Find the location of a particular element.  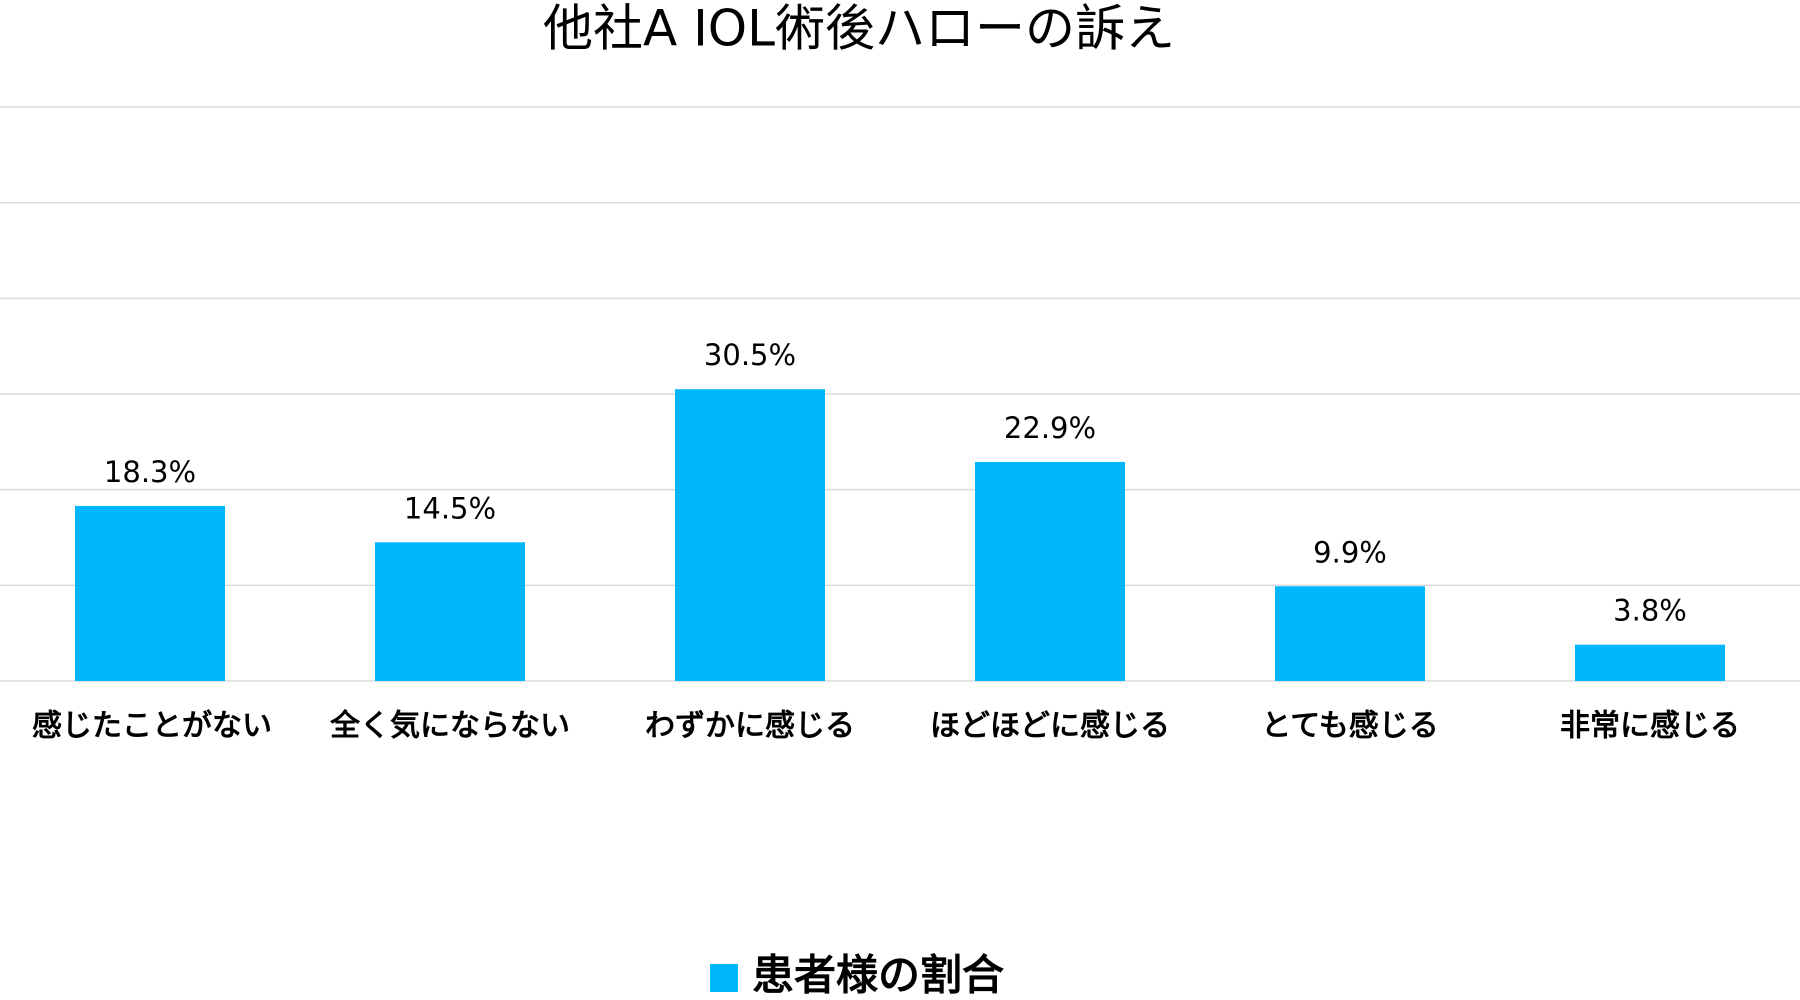

chart-title: 他社A IOL術後ハローの訴え is located at coordinates (859, 29).